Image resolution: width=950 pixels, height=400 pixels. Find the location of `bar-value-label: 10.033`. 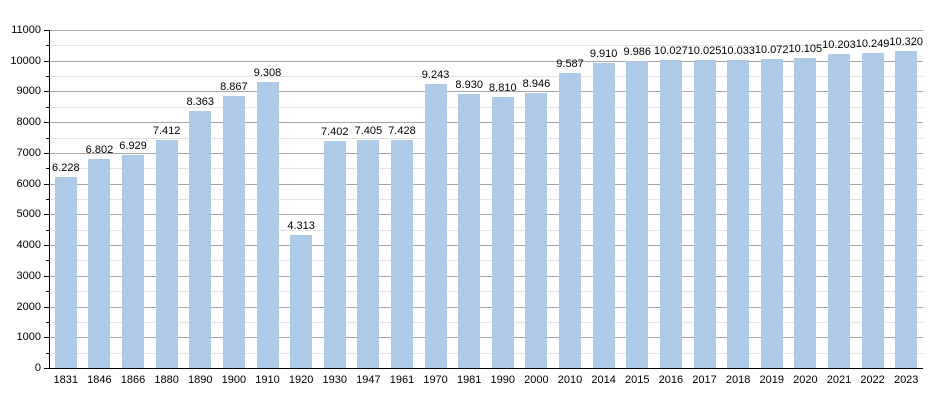

bar-value-label: 10.033 is located at coordinates (738, 50).